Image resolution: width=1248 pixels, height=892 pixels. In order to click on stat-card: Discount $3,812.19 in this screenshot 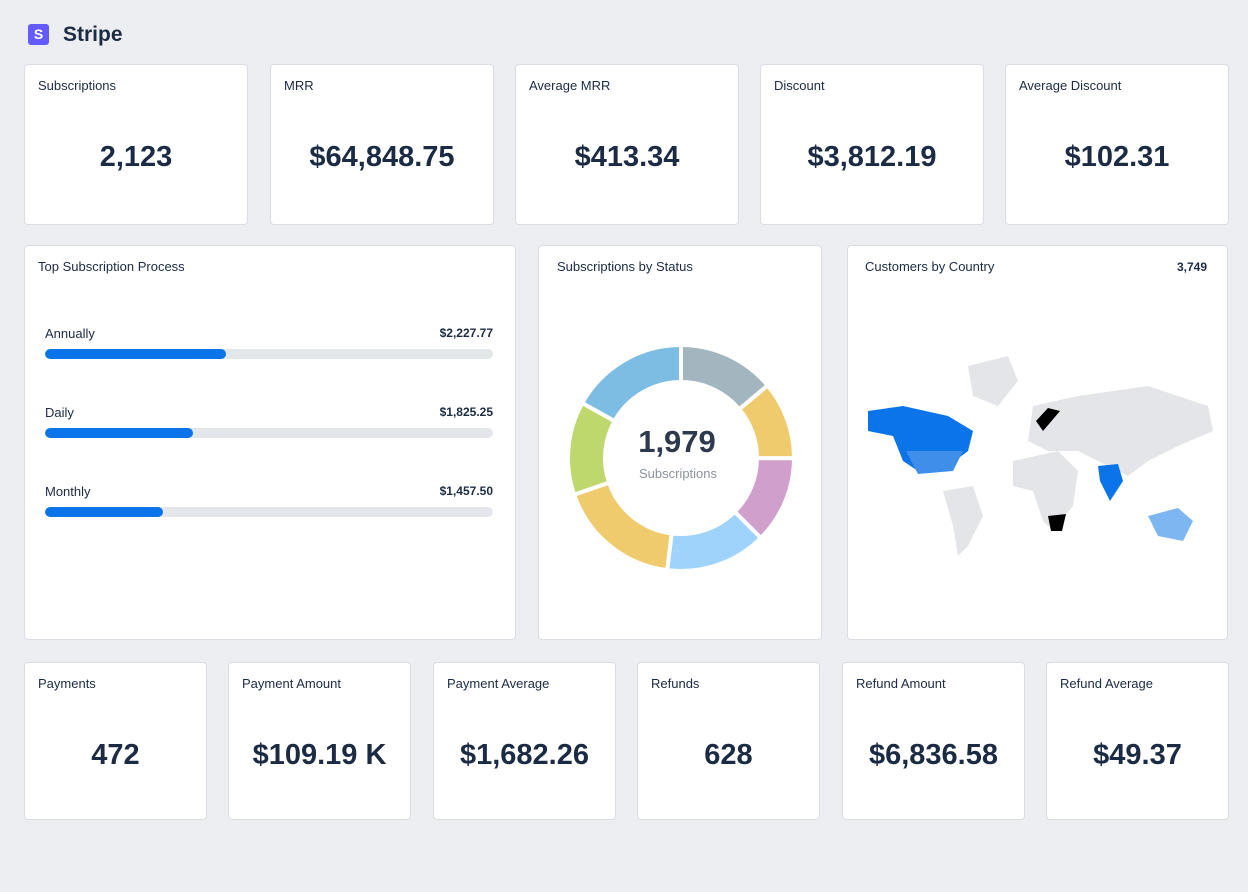, I will do `click(872, 144)`.